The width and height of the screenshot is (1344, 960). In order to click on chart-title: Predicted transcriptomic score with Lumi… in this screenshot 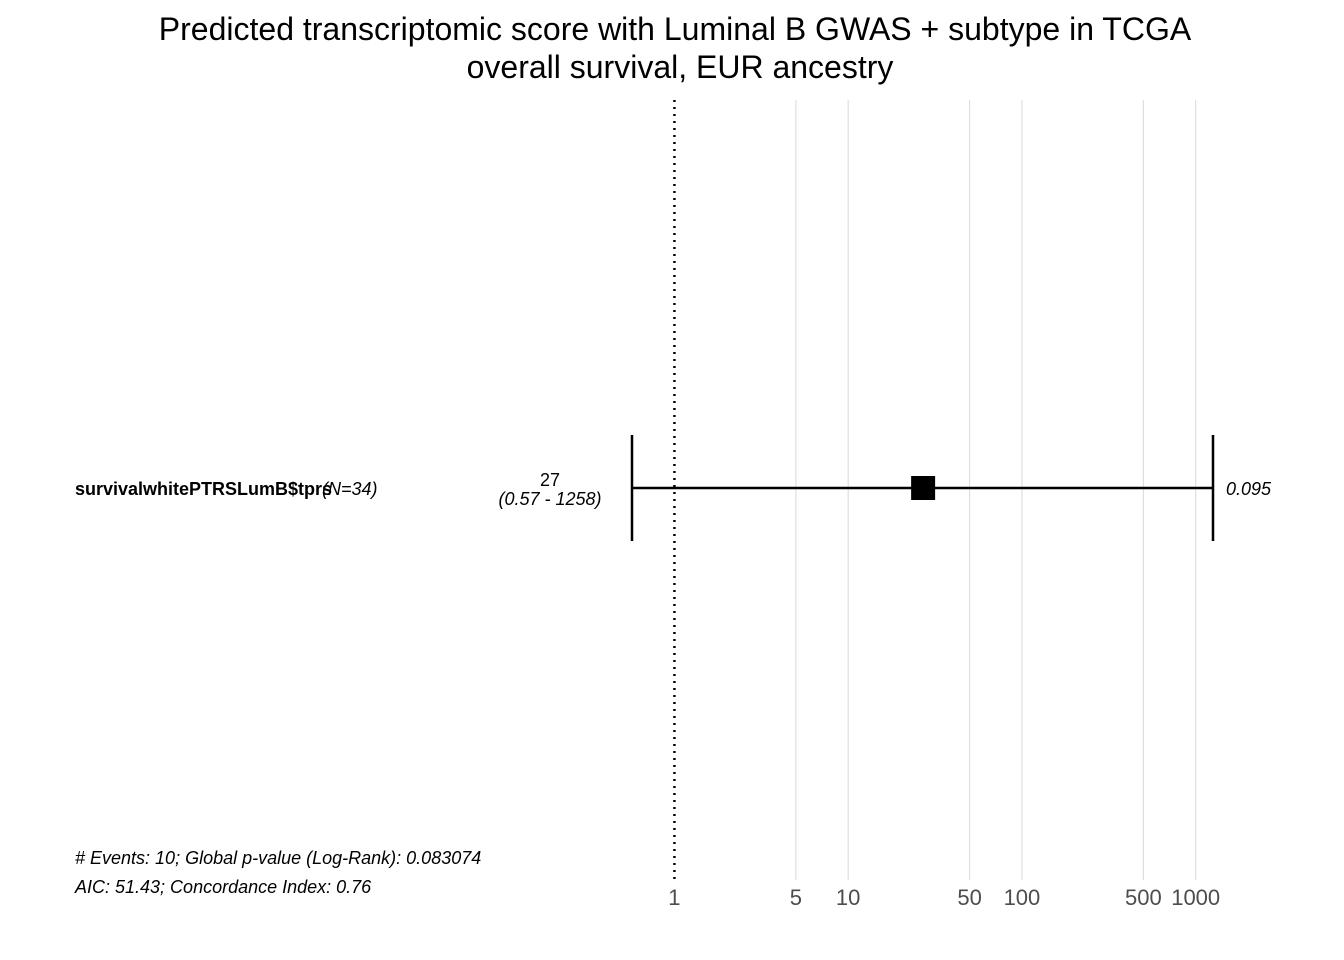, I will do `click(675, 48)`.